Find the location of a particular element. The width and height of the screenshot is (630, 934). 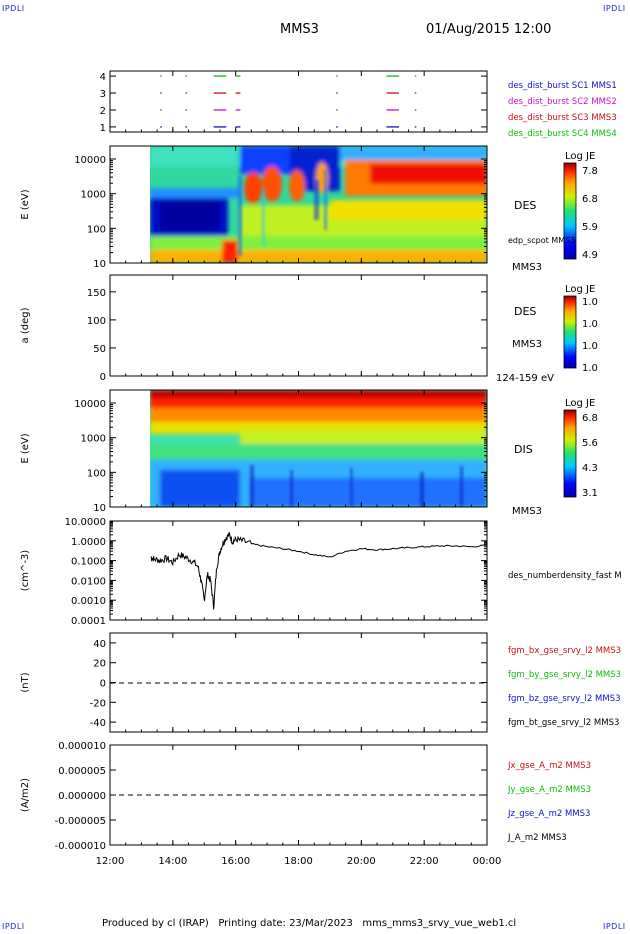

magnetic-ytick-label: -20 is located at coordinates (98, 703).